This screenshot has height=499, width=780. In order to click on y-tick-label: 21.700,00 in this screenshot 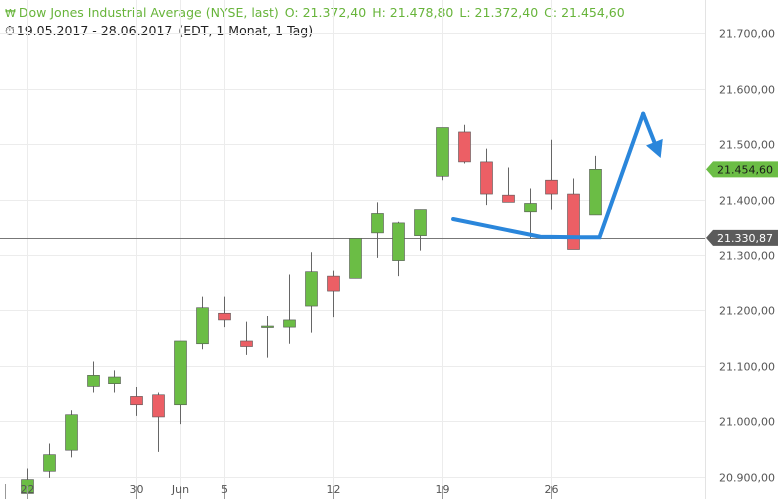, I will do `click(747, 34)`.